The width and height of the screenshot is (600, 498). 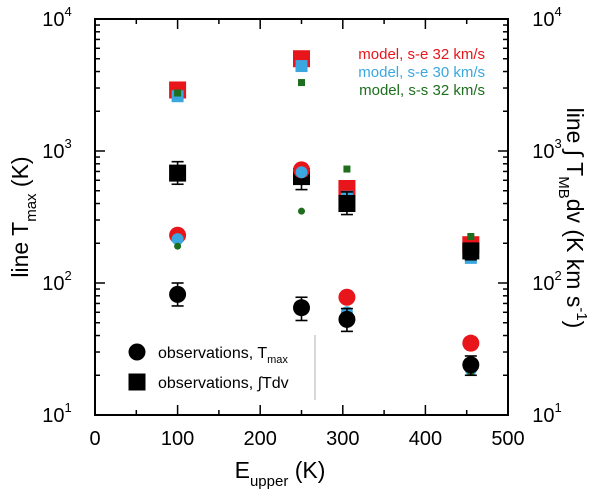 What do you see at coordinates (575, 129) in the screenshot?
I see `y-right-label-main: line` at bounding box center [575, 129].